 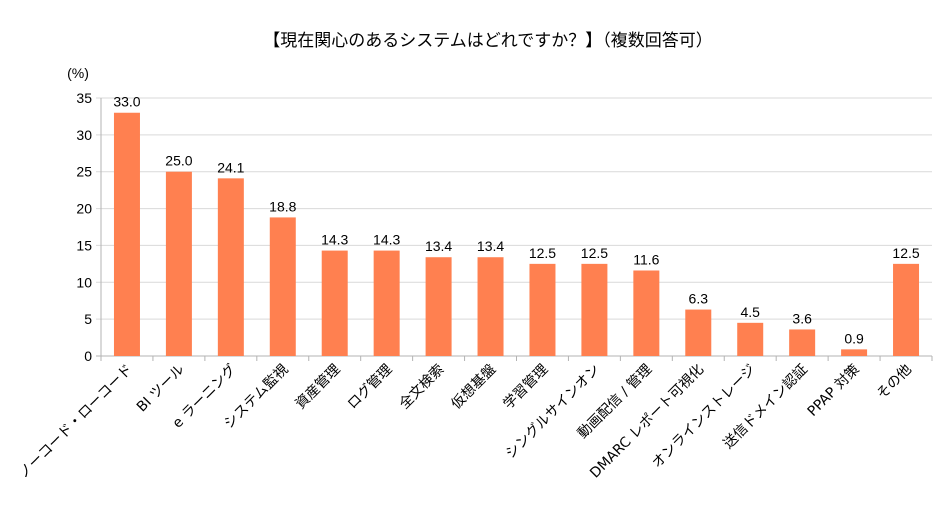 What do you see at coordinates (704, 417) in the screenshot?
I see `x-tick-label: オンラインストレージ` at bounding box center [704, 417].